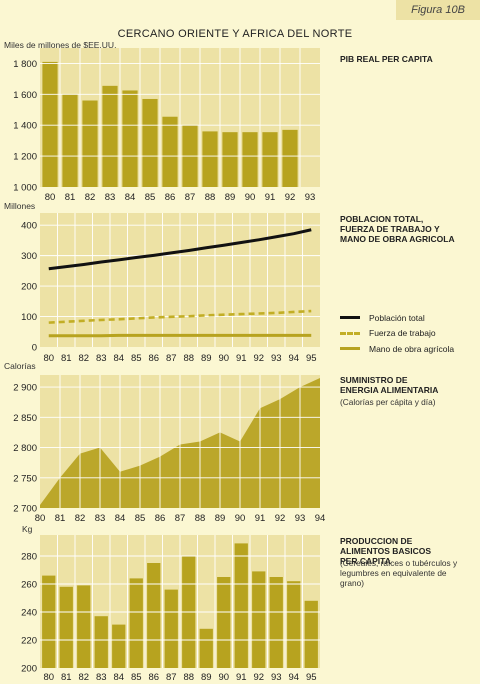 Image resolution: width=480 pixels, height=684 pixels. I want to click on chart2-xtick-label-87: 87, so click(171, 358).